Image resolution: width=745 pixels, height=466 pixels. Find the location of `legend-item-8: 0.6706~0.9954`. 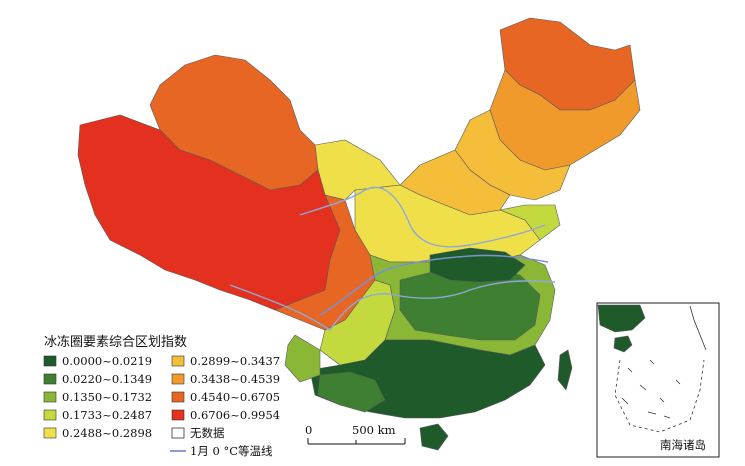

legend-item-8: 0.6706~0.9954 is located at coordinates (225, 415).